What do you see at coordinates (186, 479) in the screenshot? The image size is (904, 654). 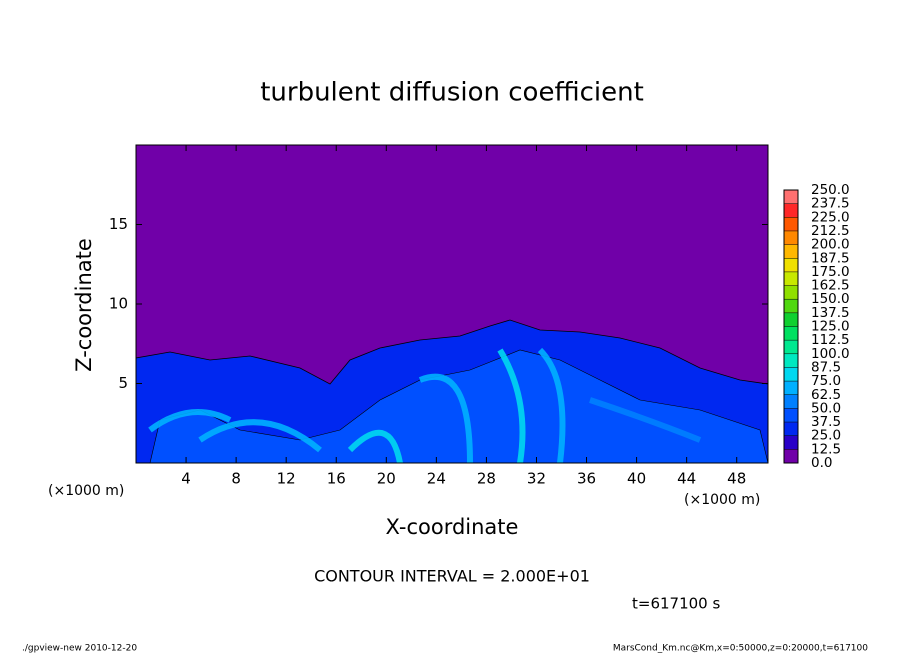 I see `x-tick-label: 4` at bounding box center [186, 479].